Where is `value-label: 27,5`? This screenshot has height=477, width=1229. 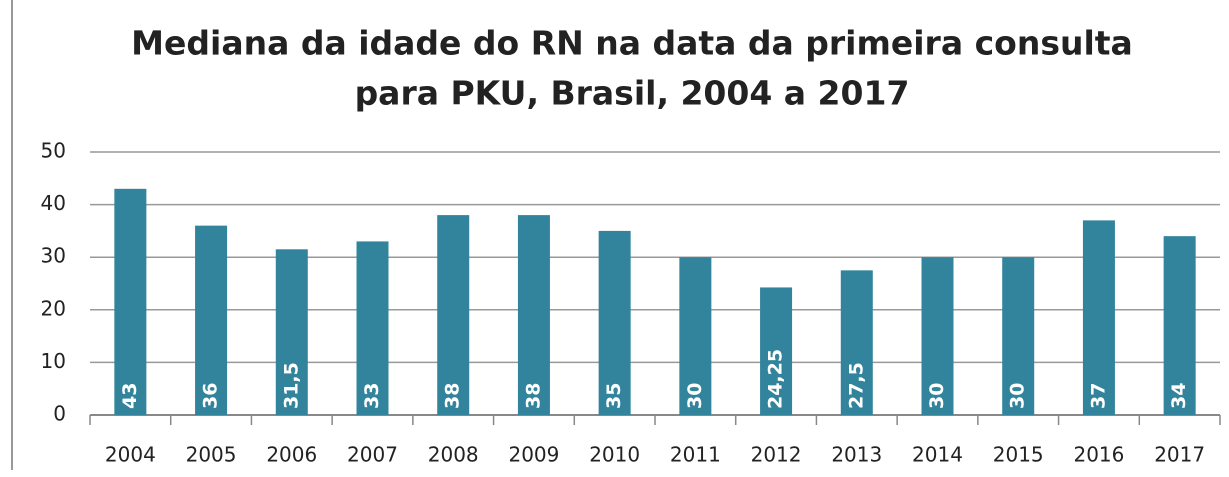
value-label: 27,5 is located at coordinates (856, 385).